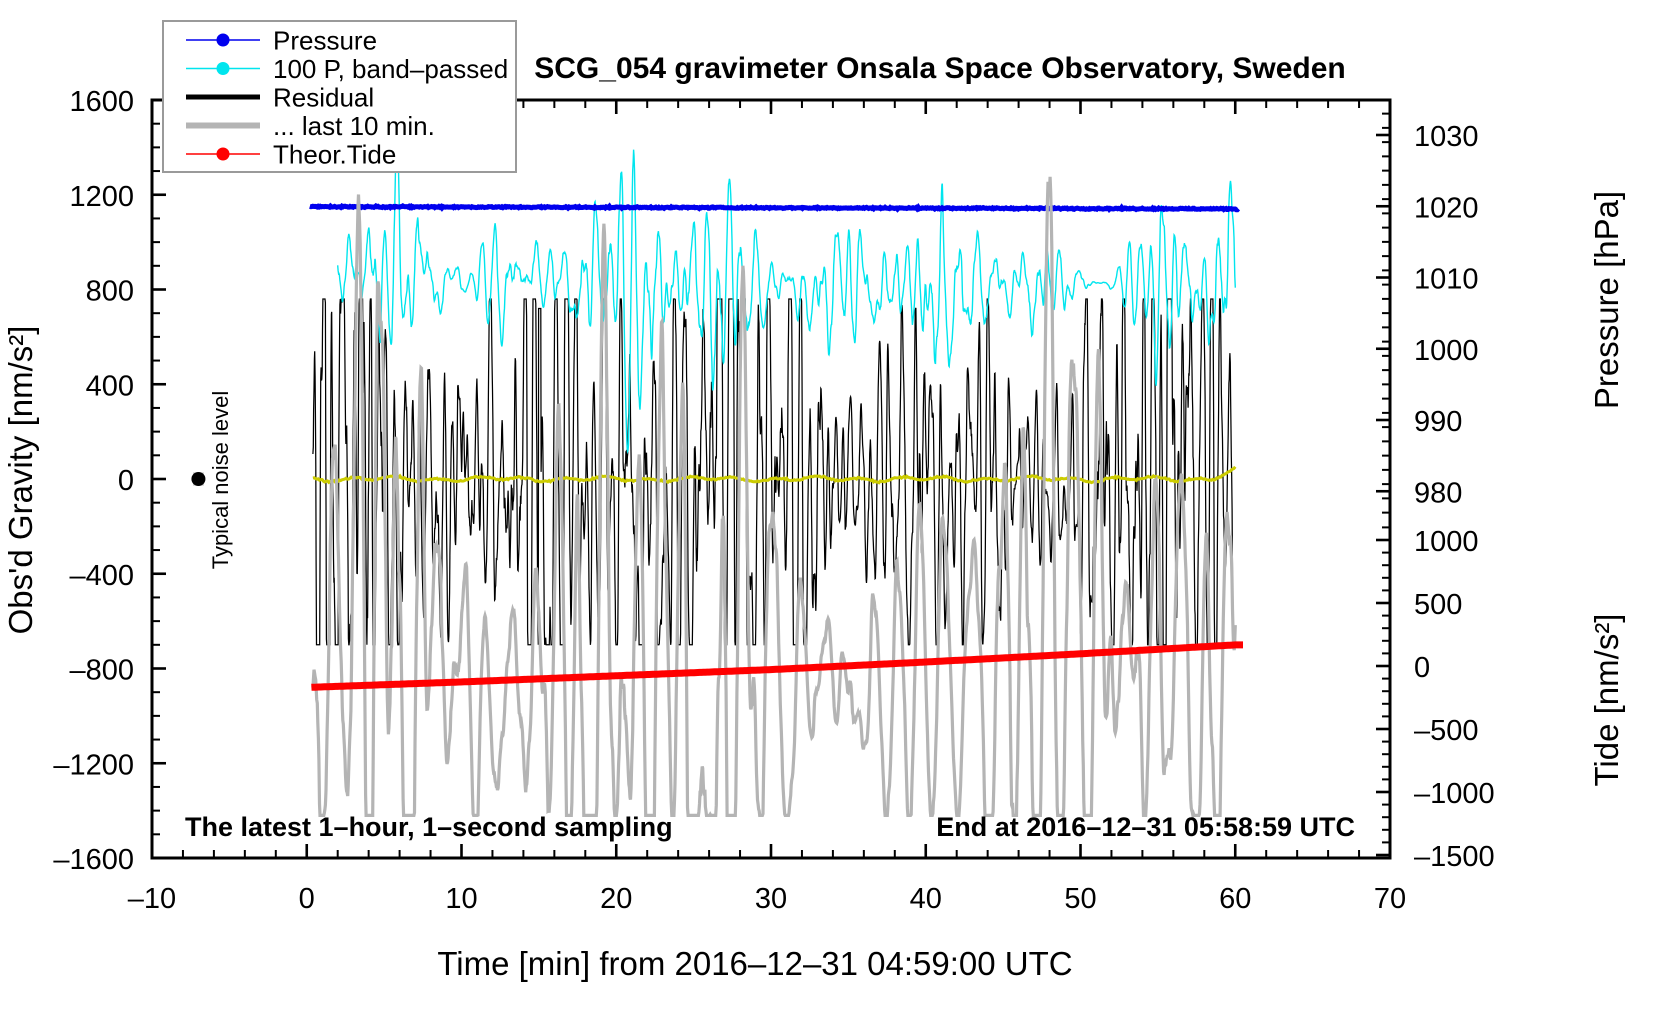  I want to click on tide-tick-label: –1000, so click(1454, 794).